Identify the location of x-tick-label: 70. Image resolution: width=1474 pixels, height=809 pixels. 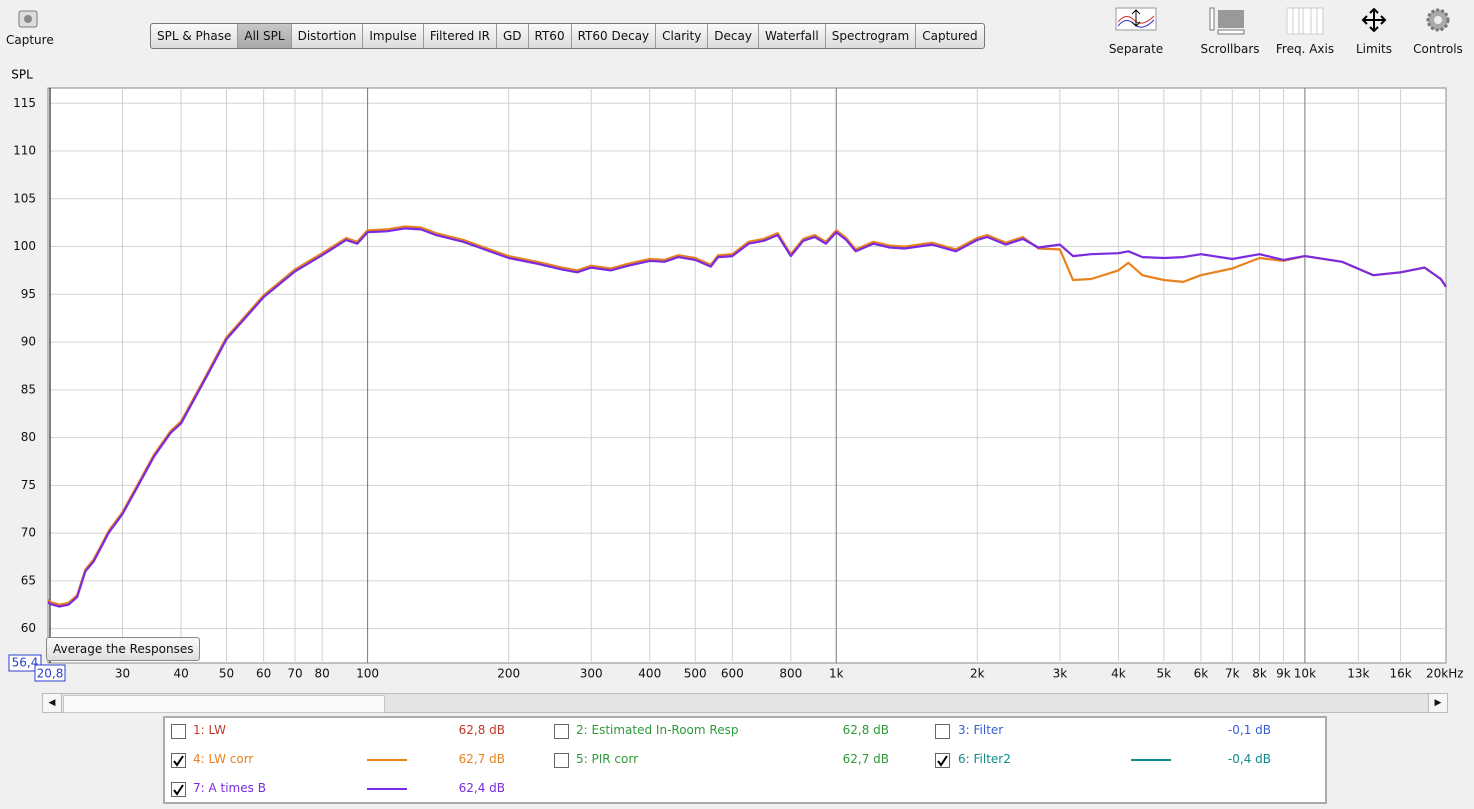
(294, 674).